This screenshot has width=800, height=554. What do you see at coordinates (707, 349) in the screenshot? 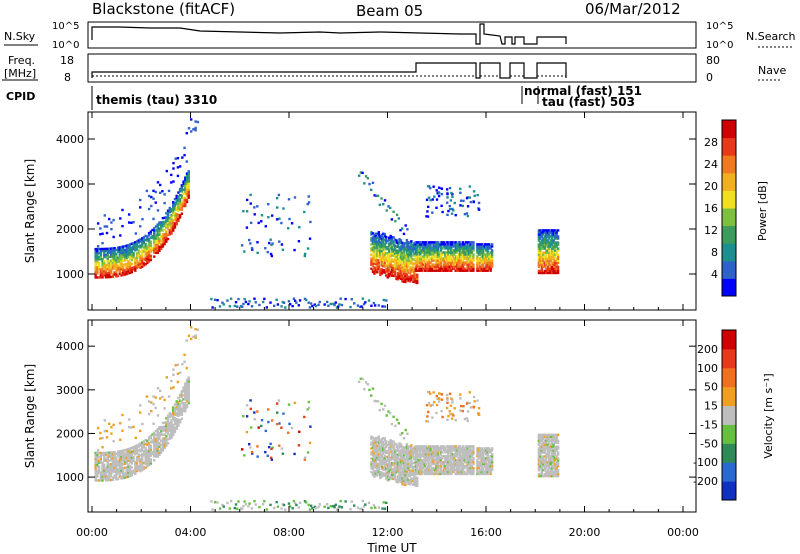
I see `colorbar-tick-label: 200` at bounding box center [707, 349].